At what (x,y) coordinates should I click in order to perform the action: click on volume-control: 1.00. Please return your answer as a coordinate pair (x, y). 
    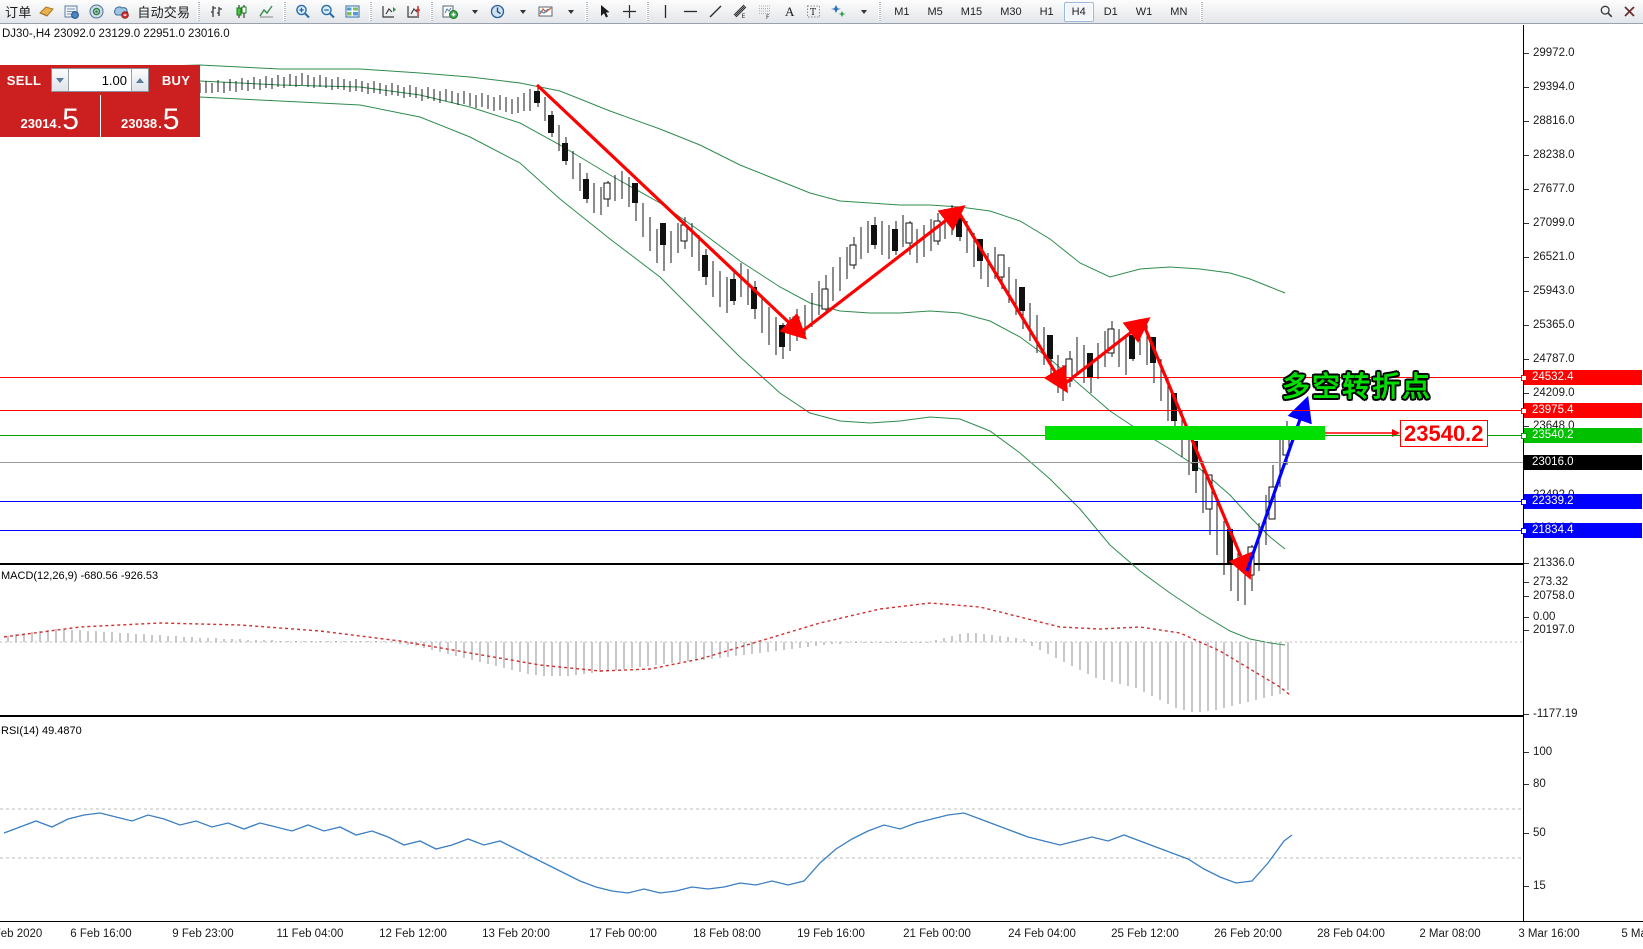
    Looking at the image, I should click on (100, 80).